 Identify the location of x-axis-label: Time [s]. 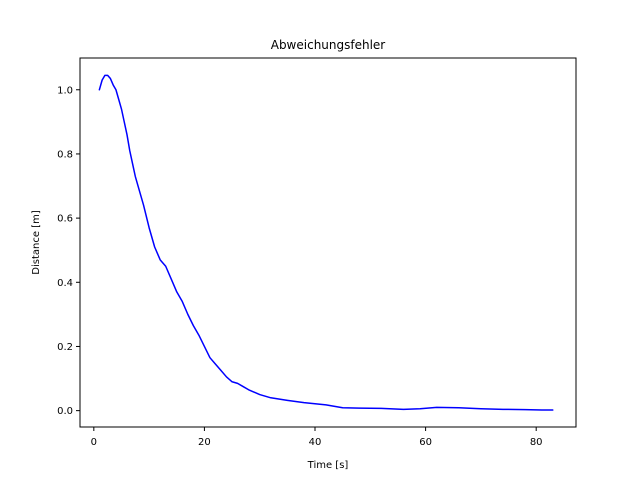
(328, 465).